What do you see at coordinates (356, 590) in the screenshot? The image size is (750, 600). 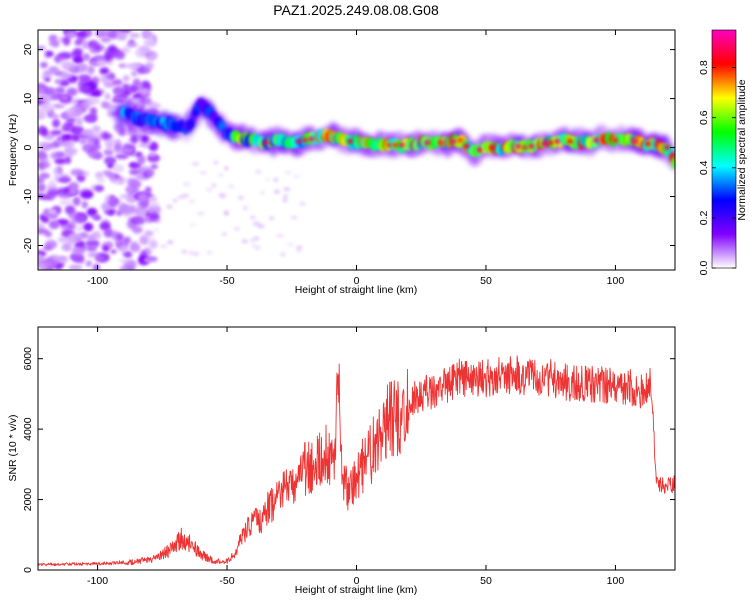 I see `snr-x-axis-label: Height of straight line (km)` at bounding box center [356, 590].